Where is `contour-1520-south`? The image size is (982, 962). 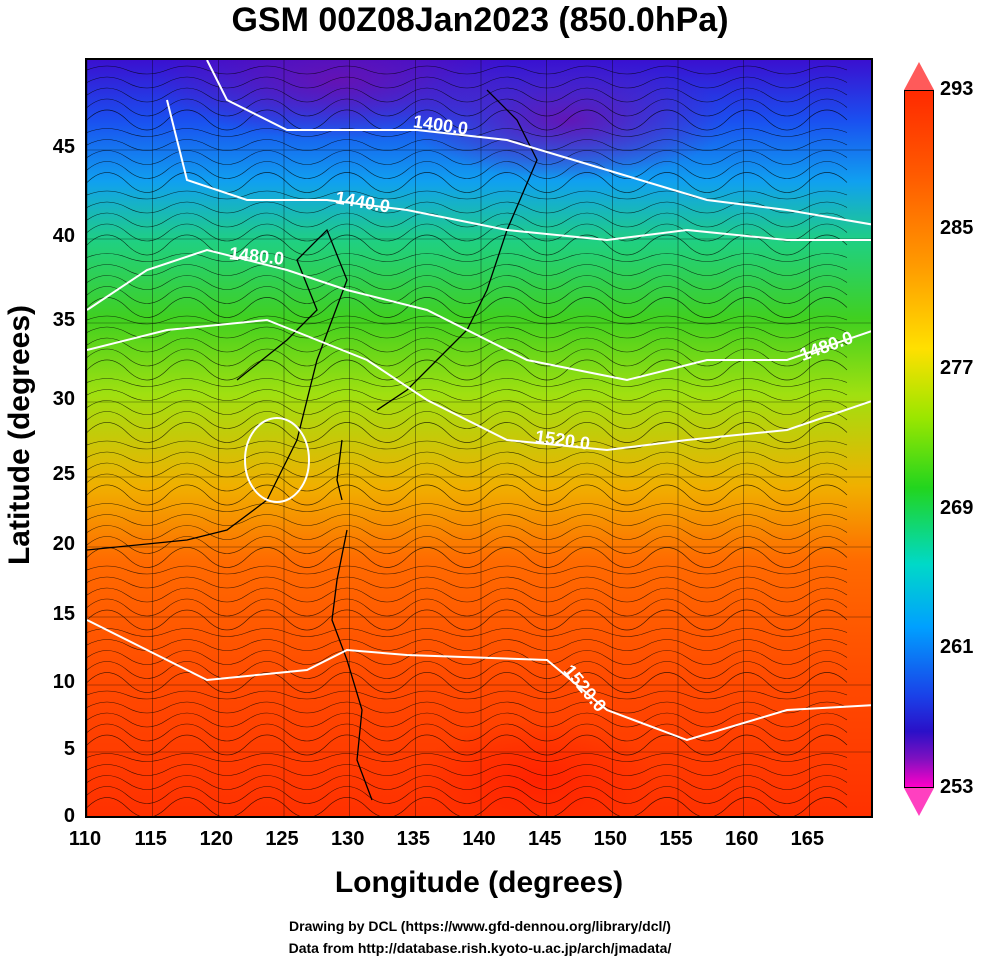
contour-1520-south is located at coordinates (479, 680).